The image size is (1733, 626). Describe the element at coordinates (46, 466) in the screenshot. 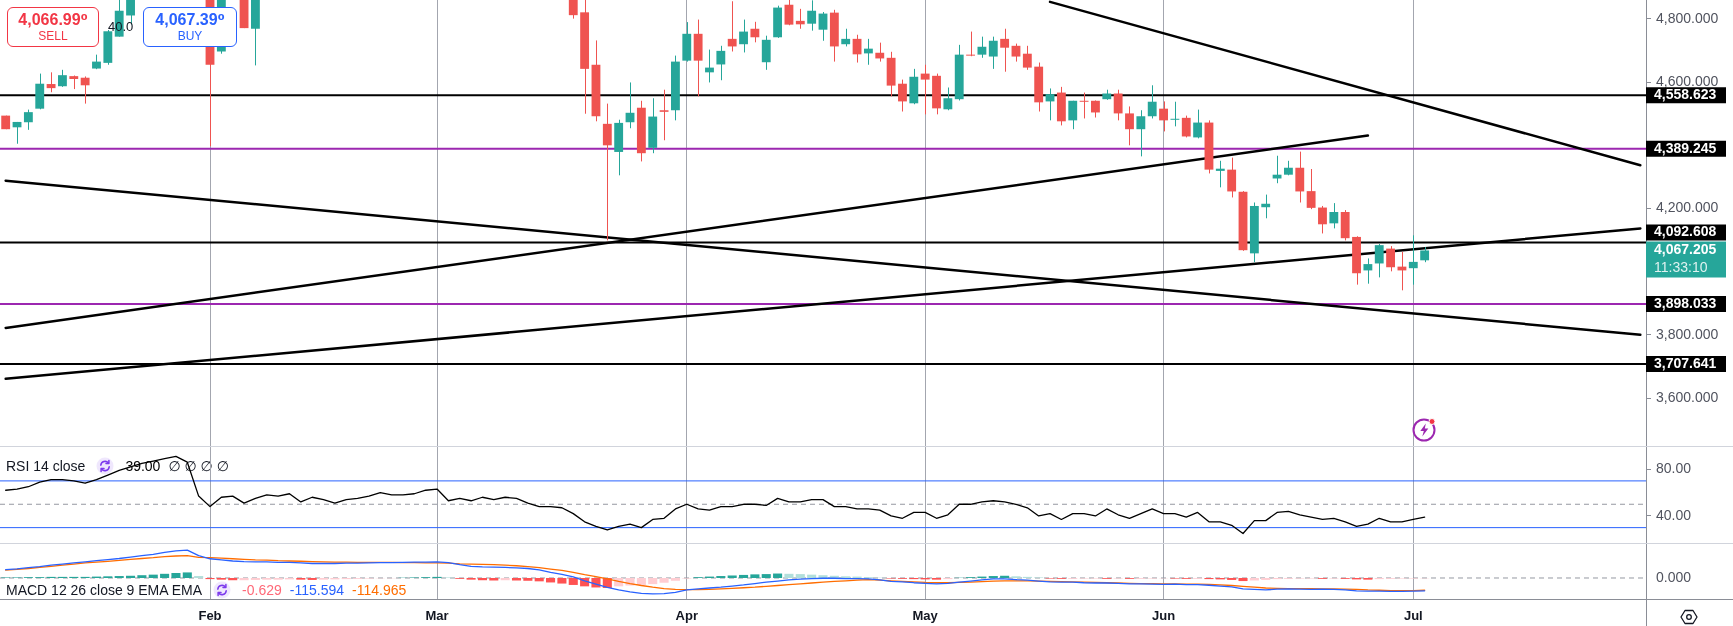

I see `text: RSI 14 close` at that location.